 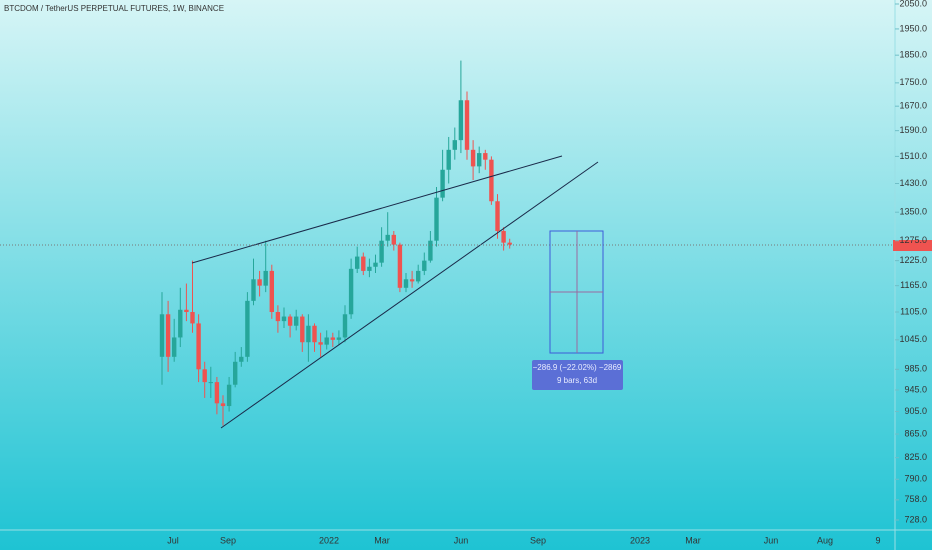 I want to click on x-tick-label: Aug, so click(x=825, y=540).